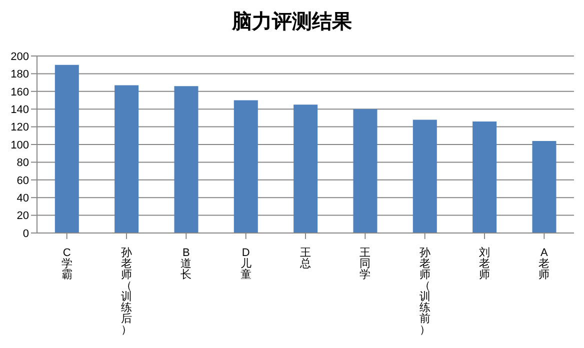  Describe the element at coordinates (19, 92) in the screenshot. I see `y-tick-label: 160` at that location.